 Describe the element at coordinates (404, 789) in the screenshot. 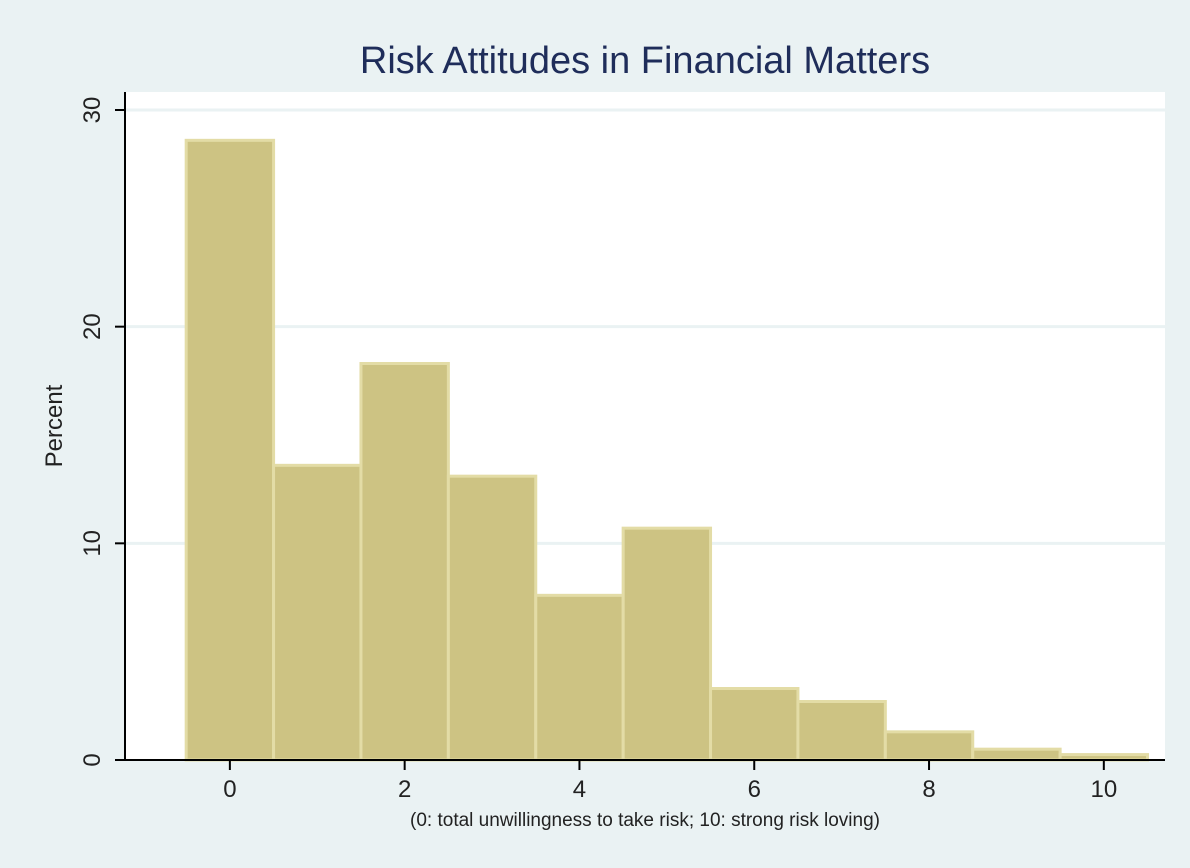

I see `x-tick-label-2: 2` at that location.